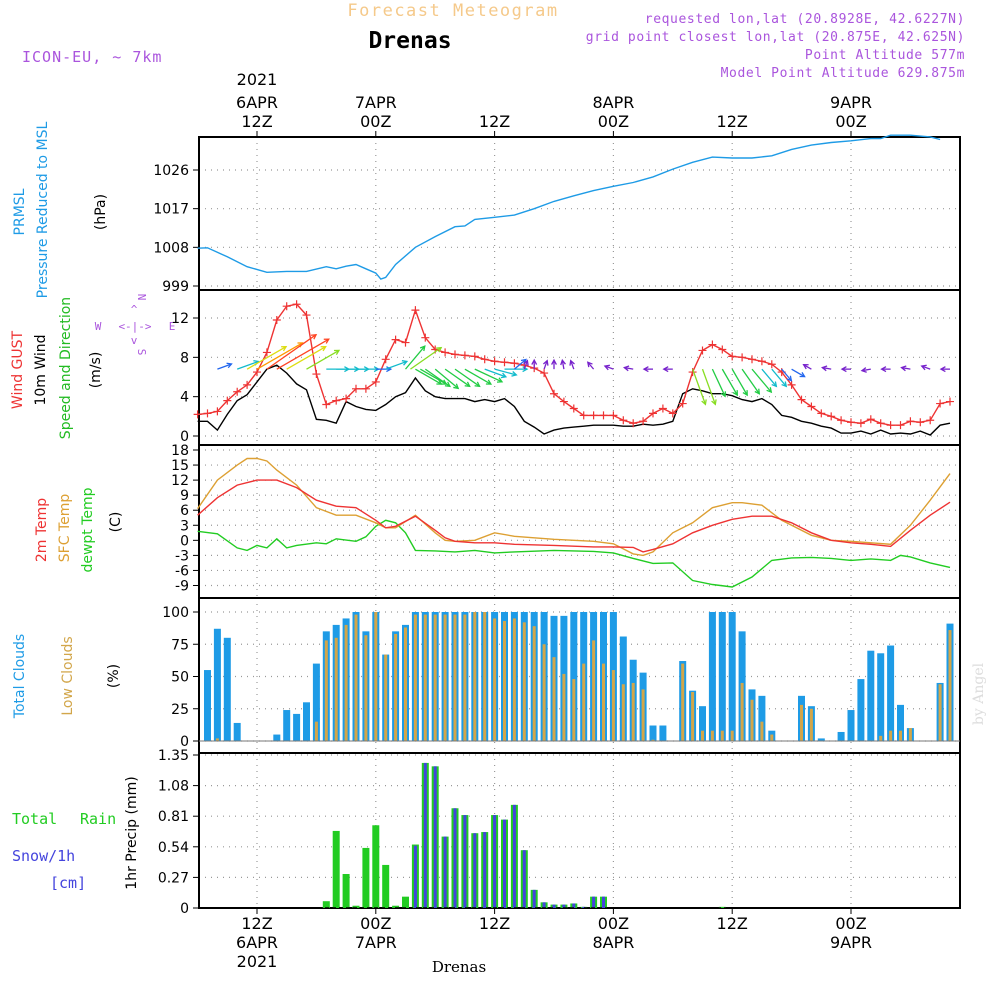 Image resolution: width=1000 pixels, height=1000 pixels. Describe the element at coordinates (88, 529) in the screenshot. I see `dewpt-temp-label: dewpt Temp` at that location.